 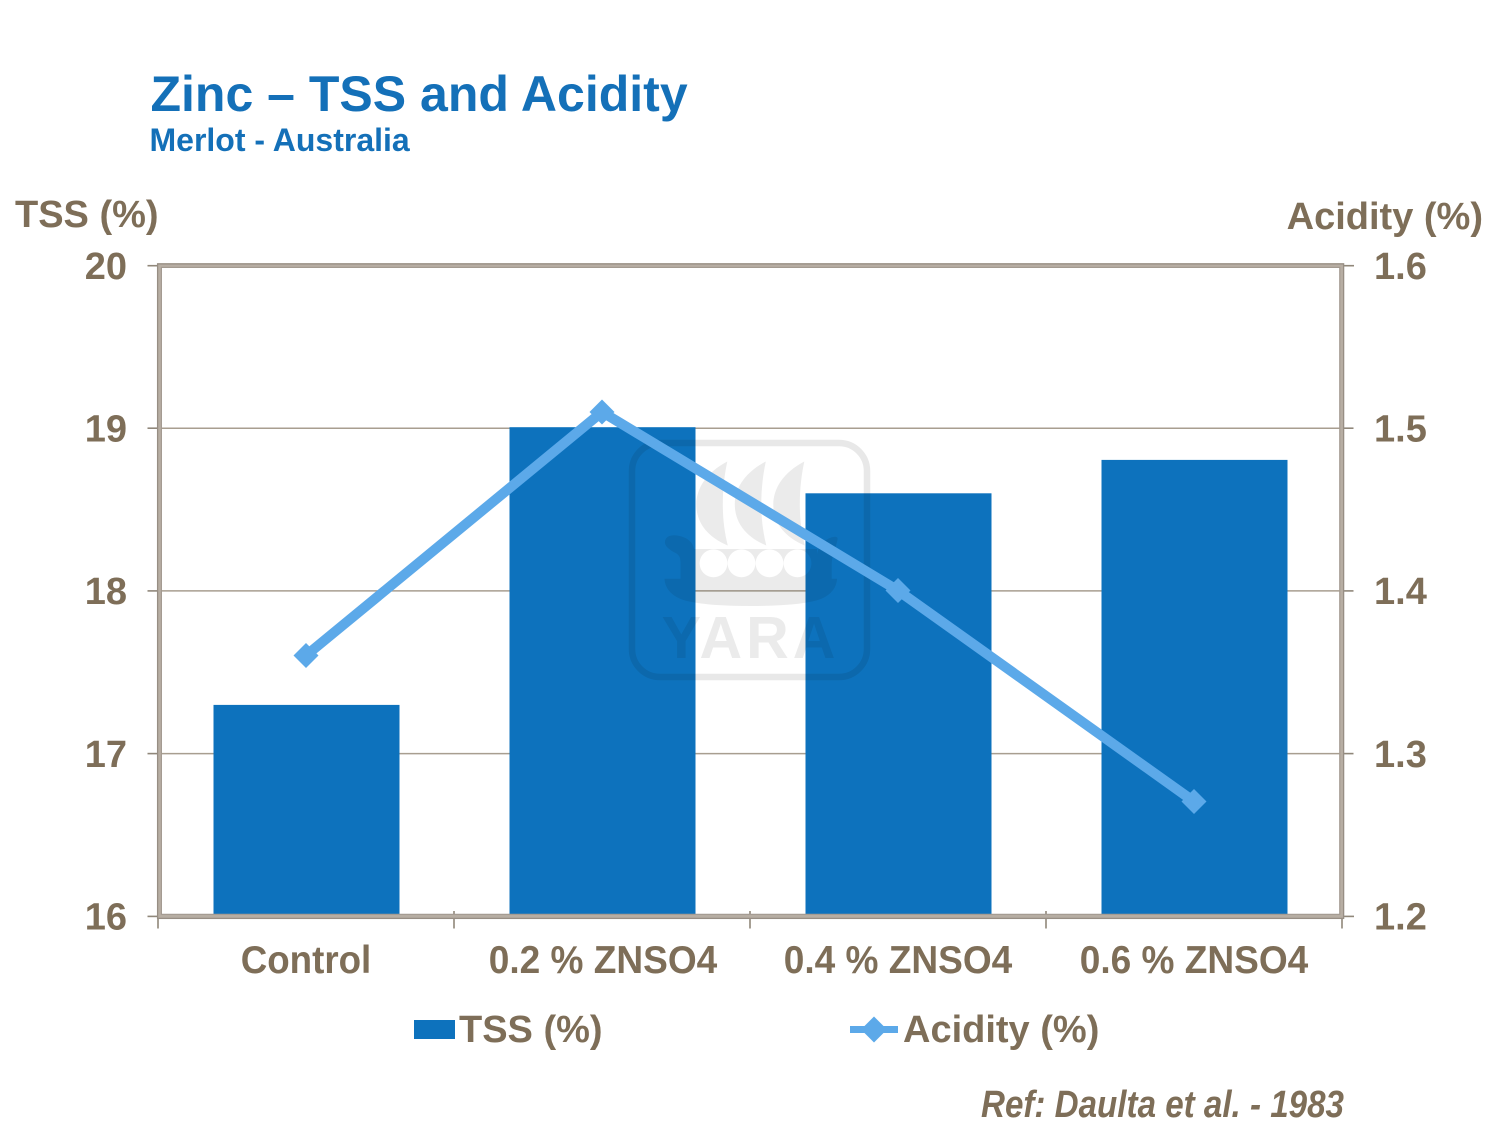 I want to click on svg-text: 0.2 % ZNSO4, so click(x=603, y=960).